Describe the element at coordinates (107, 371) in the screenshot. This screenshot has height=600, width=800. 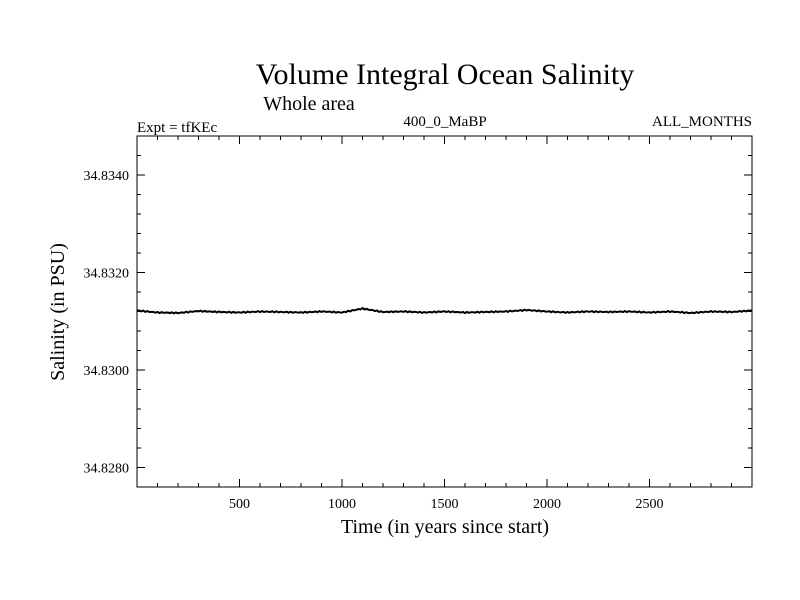
I see `y-tick-label: 34.8300` at that location.